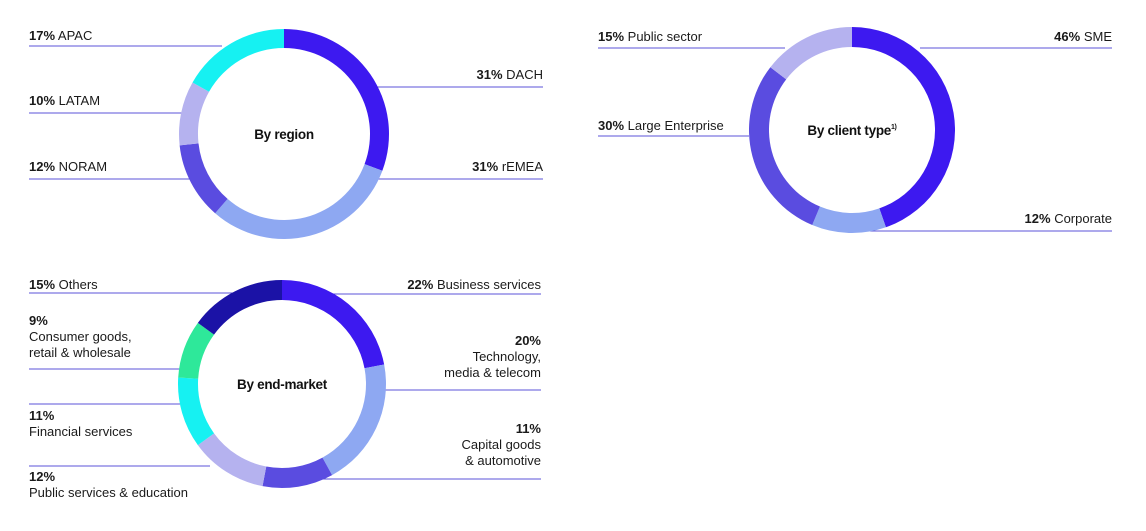 The height and width of the screenshot is (531, 1146). What do you see at coordinates (849, 220) in the screenshot?
I see `slice-corporate` at bounding box center [849, 220].